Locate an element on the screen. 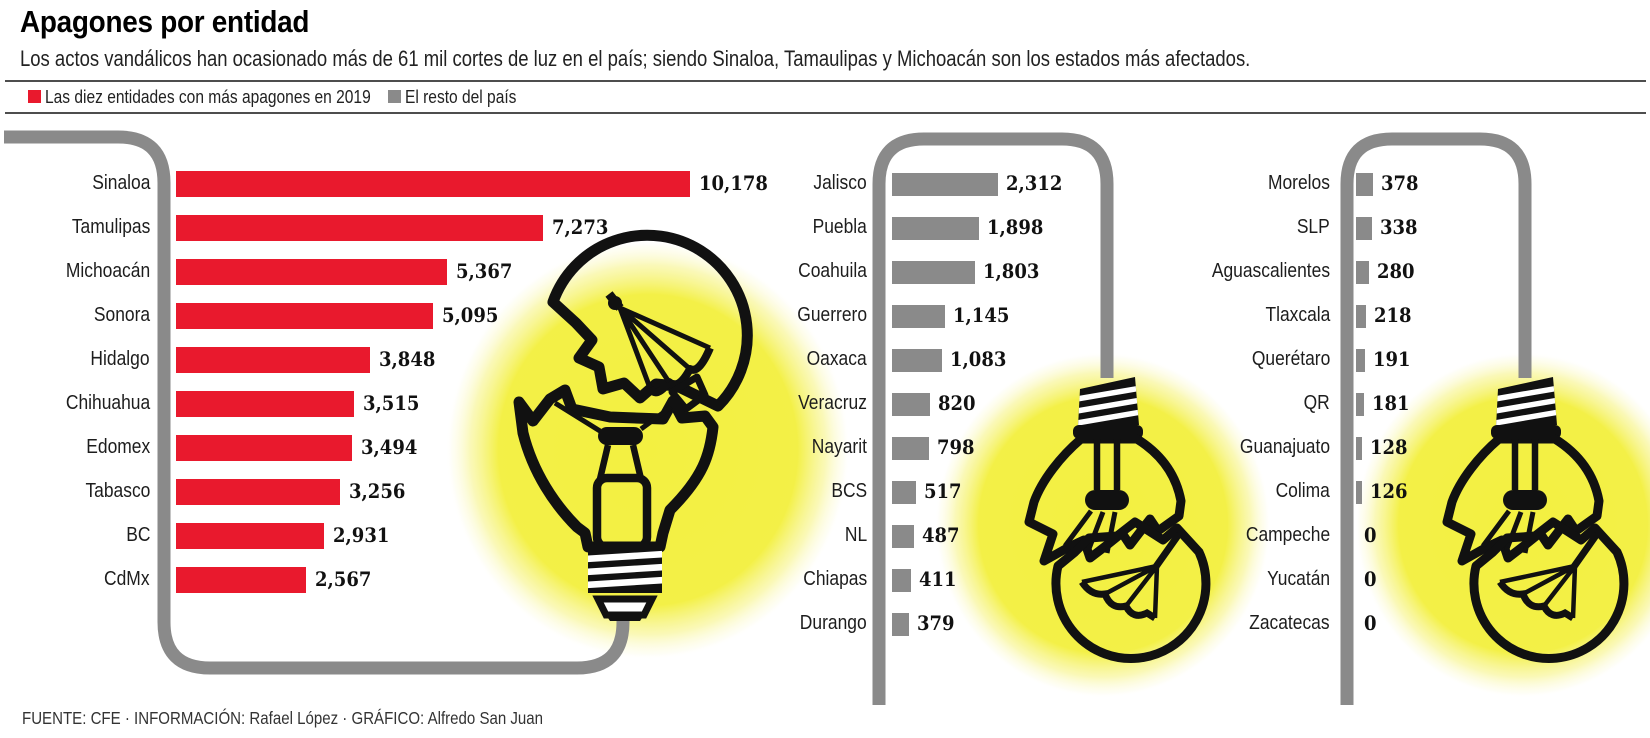  bar-label: Coahuila is located at coordinates (832, 270).